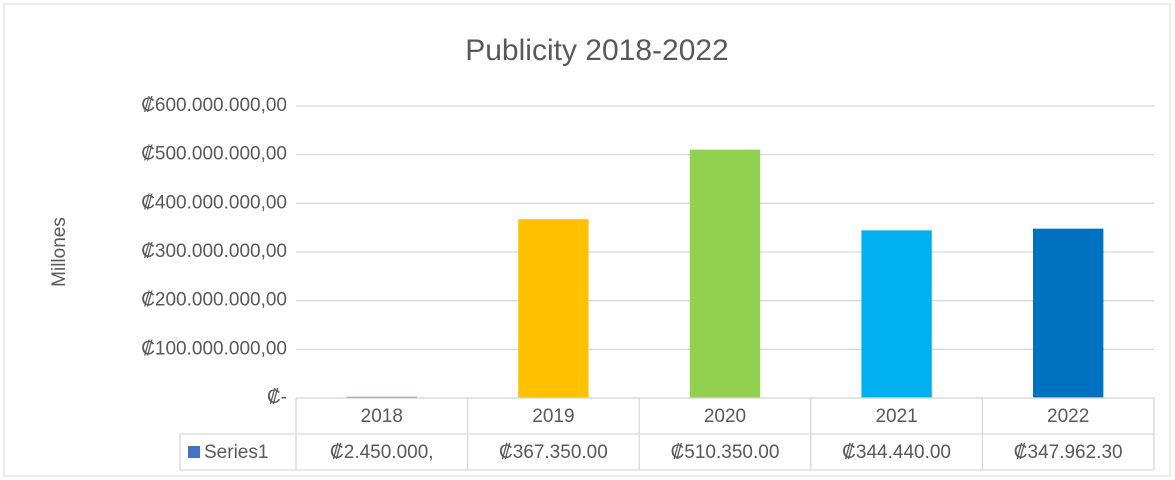 The image size is (1175, 480). Describe the element at coordinates (896, 416) in the screenshot. I see `x-tick-label: 2021` at that location.